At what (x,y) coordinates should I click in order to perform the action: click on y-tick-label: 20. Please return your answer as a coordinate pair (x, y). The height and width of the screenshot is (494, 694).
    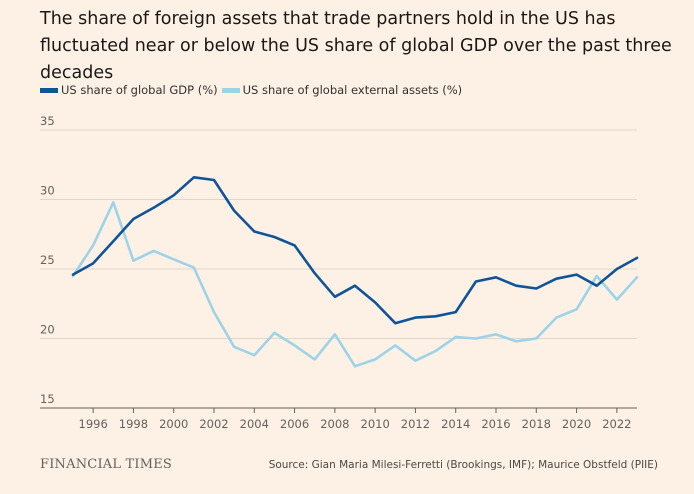
    Looking at the image, I should click on (47, 330).